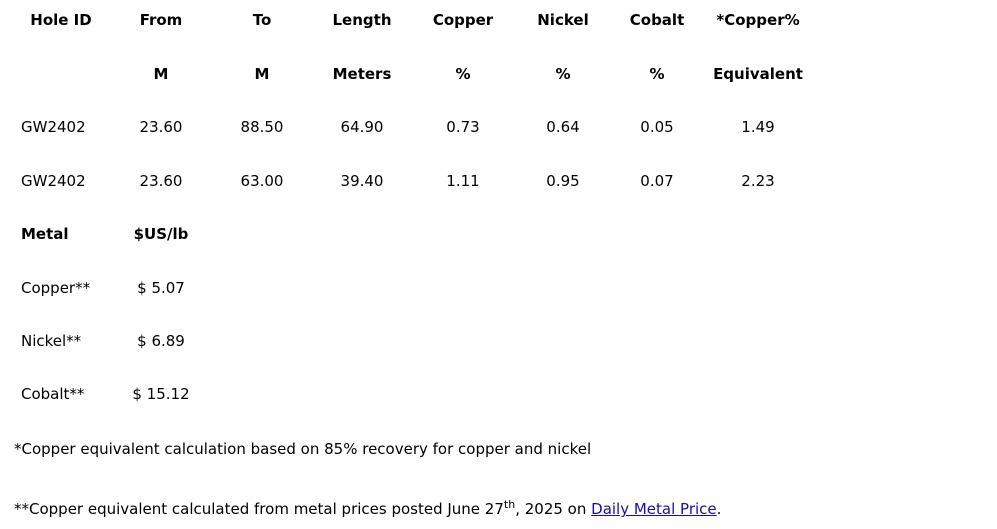 Image resolution: width=997 pixels, height=529 pixels. Describe the element at coordinates (362, 74) in the screenshot. I see `header-cell: Meters` at that location.